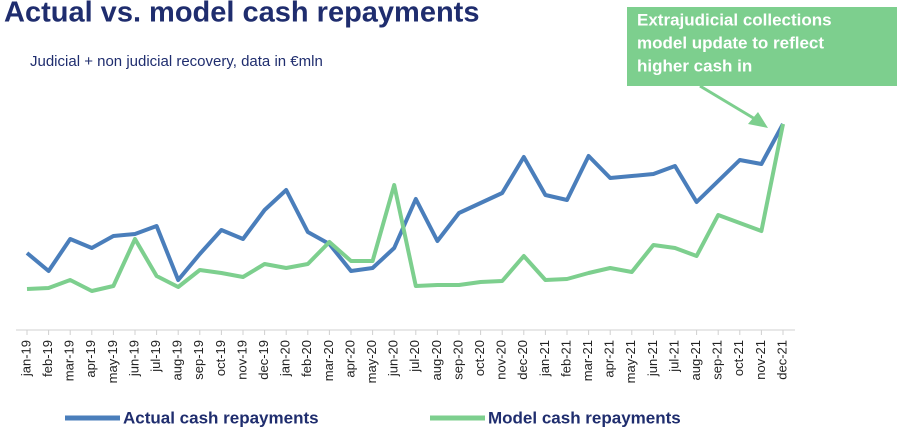  What do you see at coordinates (717, 360) in the screenshot?
I see `x-tick-label: sep-21` at bounding box center [717, 360].